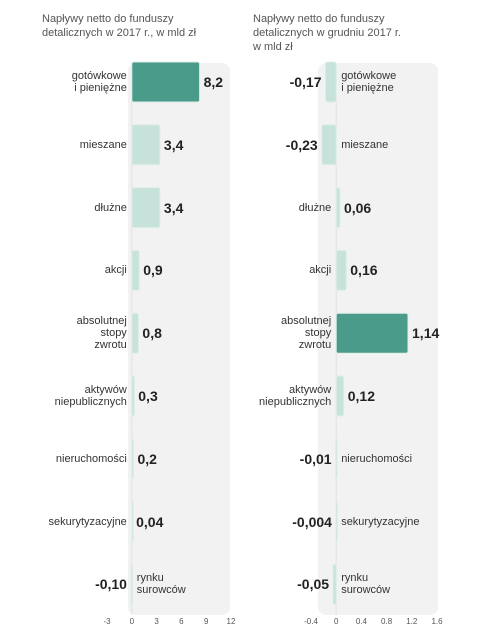 This screenshot has width=480, height=640. I want to click on x-tick-label: -0.4, so click(311, 621).